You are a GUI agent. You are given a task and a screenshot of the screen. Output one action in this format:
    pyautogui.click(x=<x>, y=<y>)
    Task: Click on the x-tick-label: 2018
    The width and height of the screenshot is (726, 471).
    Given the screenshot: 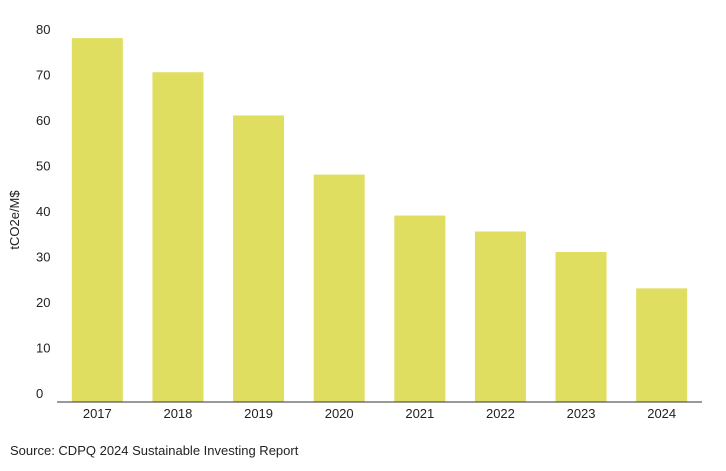 What is the action you would take?
    pyautogui.click(x=177, y=413)
    